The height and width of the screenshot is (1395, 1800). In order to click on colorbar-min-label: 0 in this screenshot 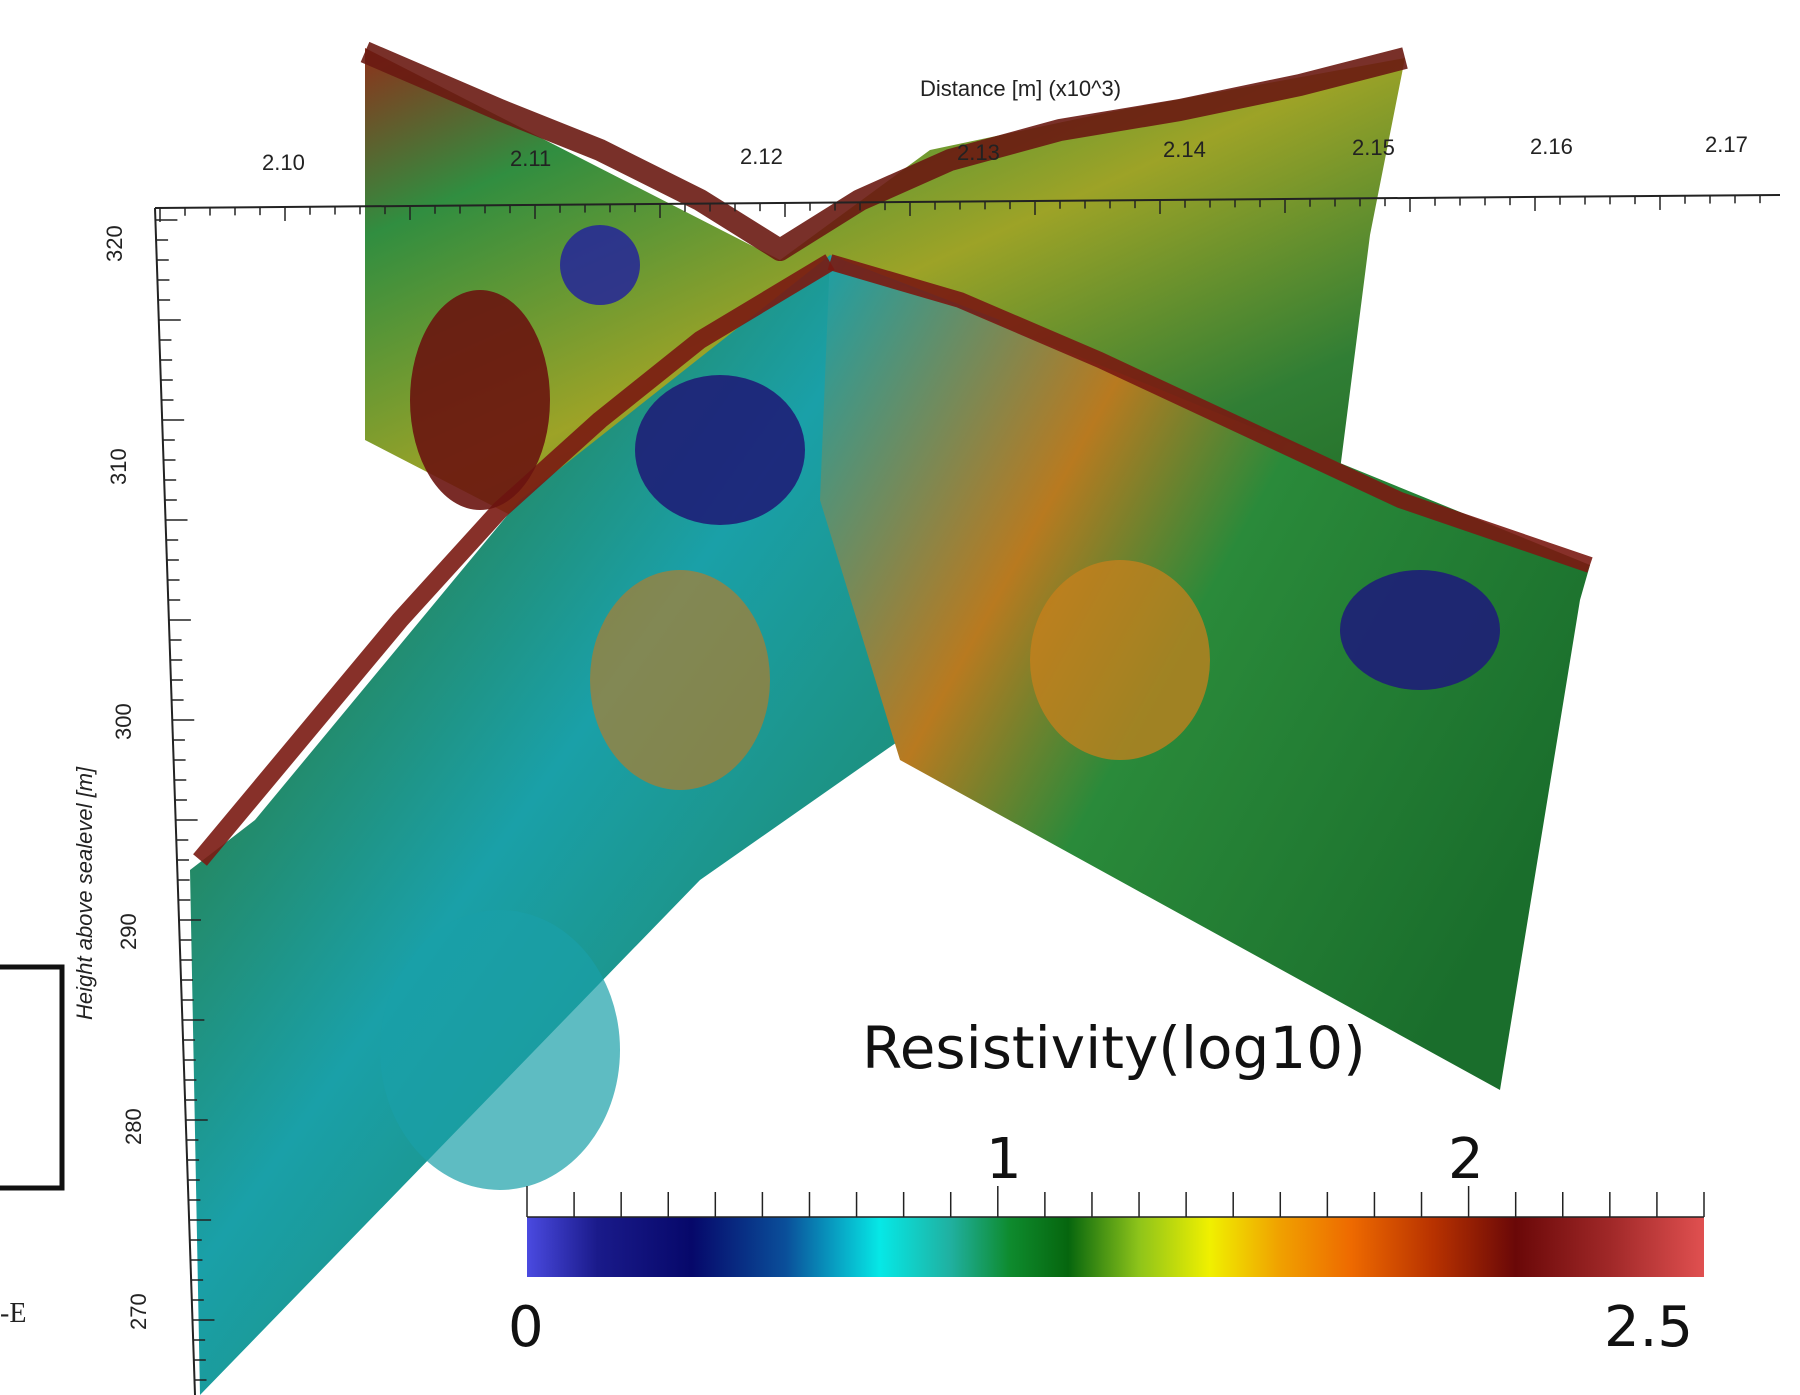, I will do `click(526, 1327)`.